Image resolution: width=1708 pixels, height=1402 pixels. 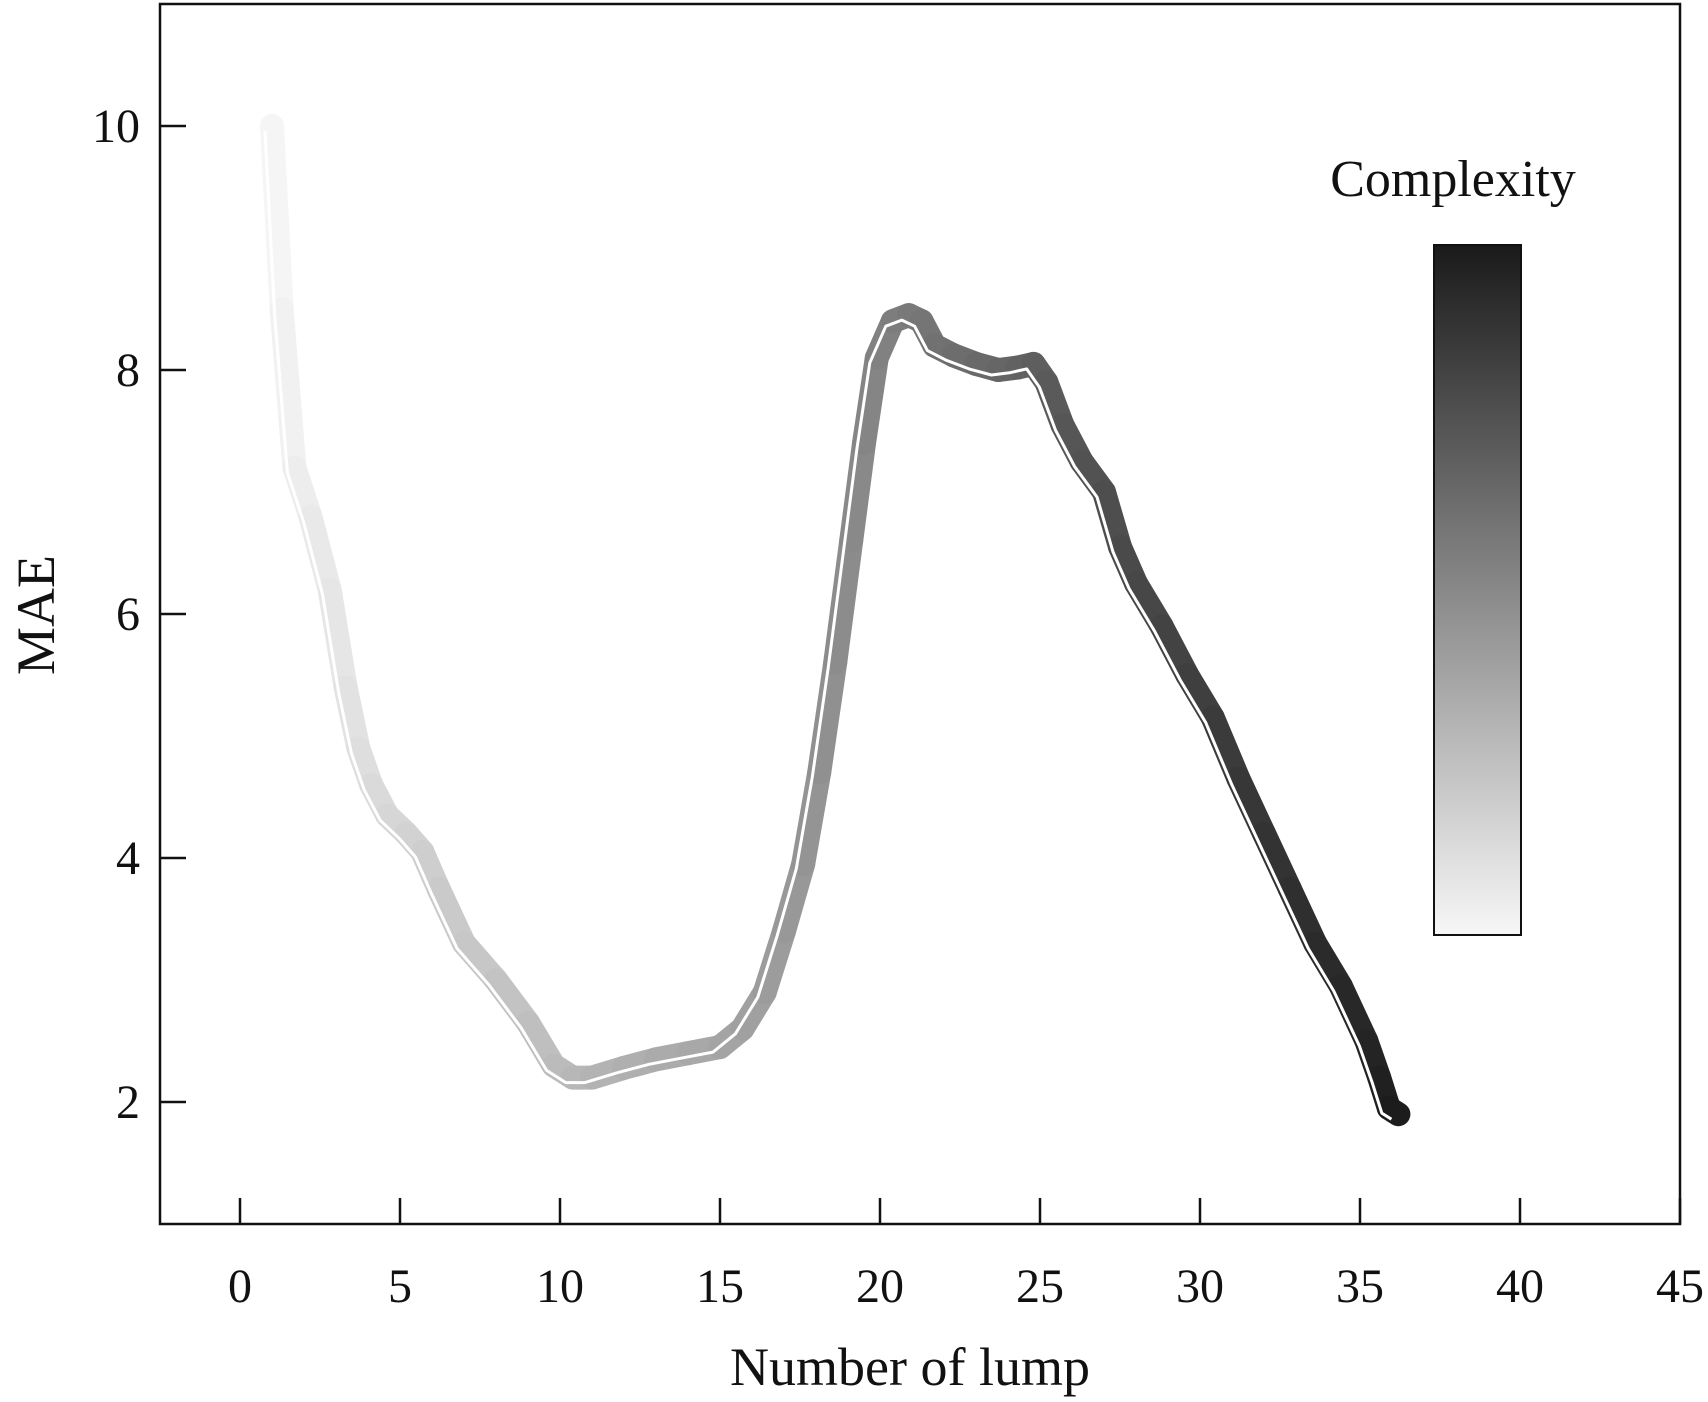 I want to click on y-tick-label: 8, so click(x=128, y=370).